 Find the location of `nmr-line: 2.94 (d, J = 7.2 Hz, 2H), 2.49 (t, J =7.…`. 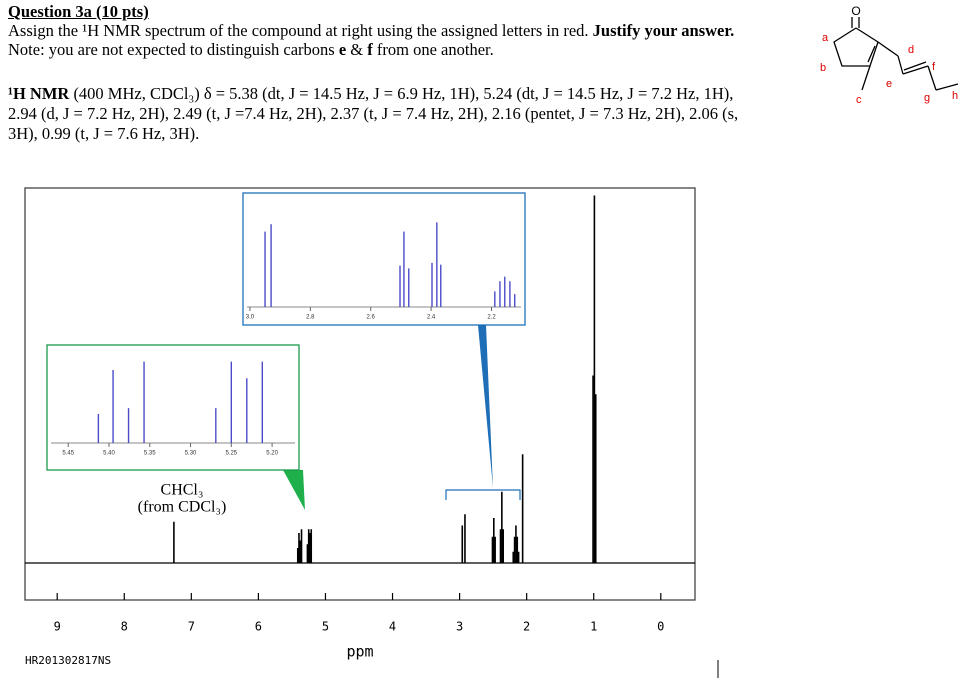

nmr-line: 2.94 (d, J = 7.2 Hz, 2H), 2.49 (t, J =7.… is located at coordinates (373, 113).